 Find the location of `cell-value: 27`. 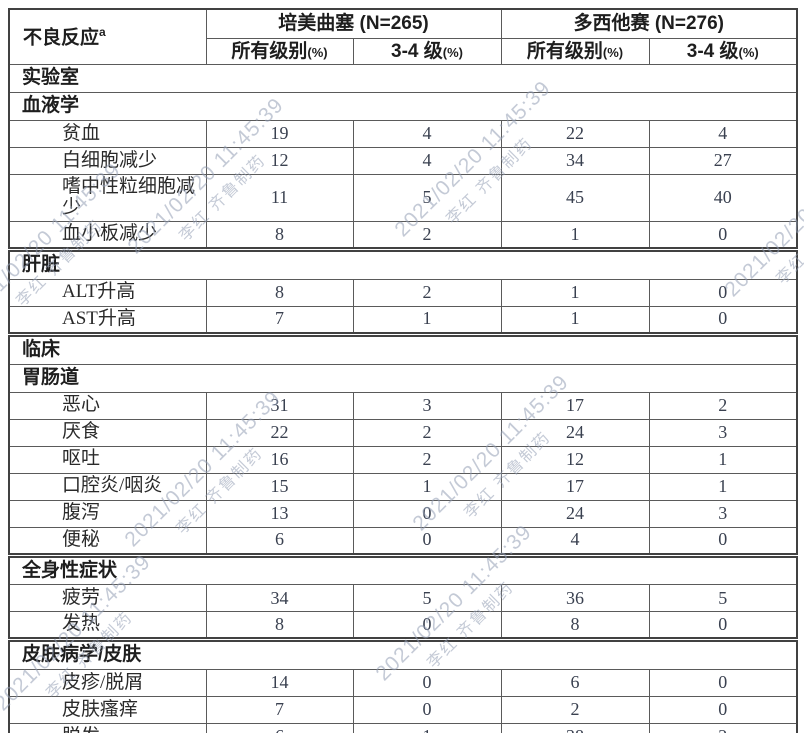

cell-value: 27 is located at coordinates (723, 161).